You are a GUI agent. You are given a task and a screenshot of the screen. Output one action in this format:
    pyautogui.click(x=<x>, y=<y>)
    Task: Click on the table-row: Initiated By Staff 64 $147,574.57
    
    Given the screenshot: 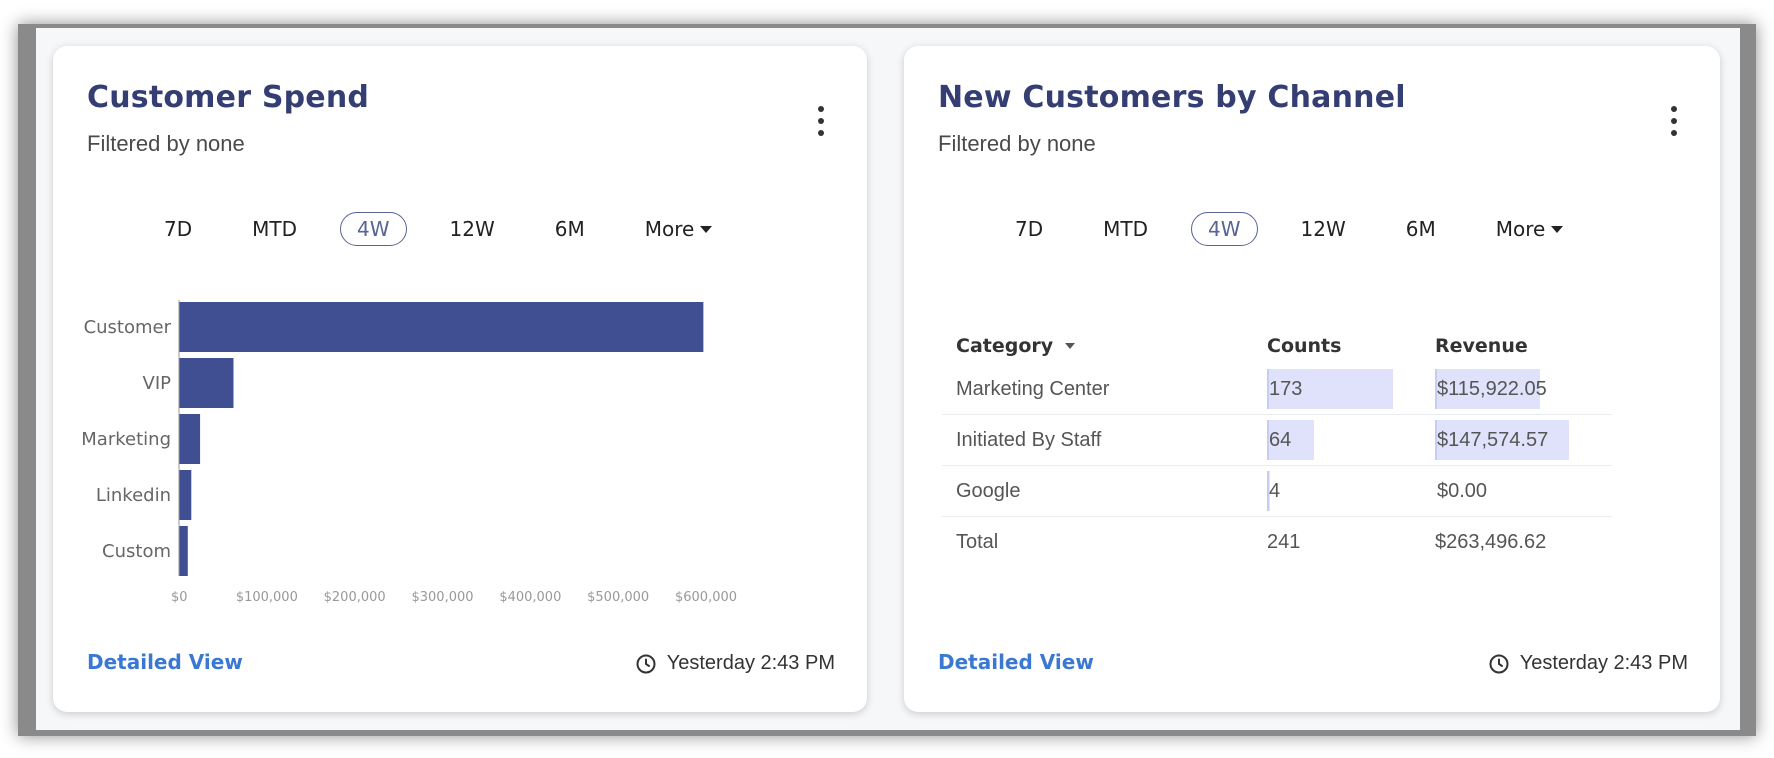 What is the action you would take?
    pyautogui.click(x=1277, y=440)
    